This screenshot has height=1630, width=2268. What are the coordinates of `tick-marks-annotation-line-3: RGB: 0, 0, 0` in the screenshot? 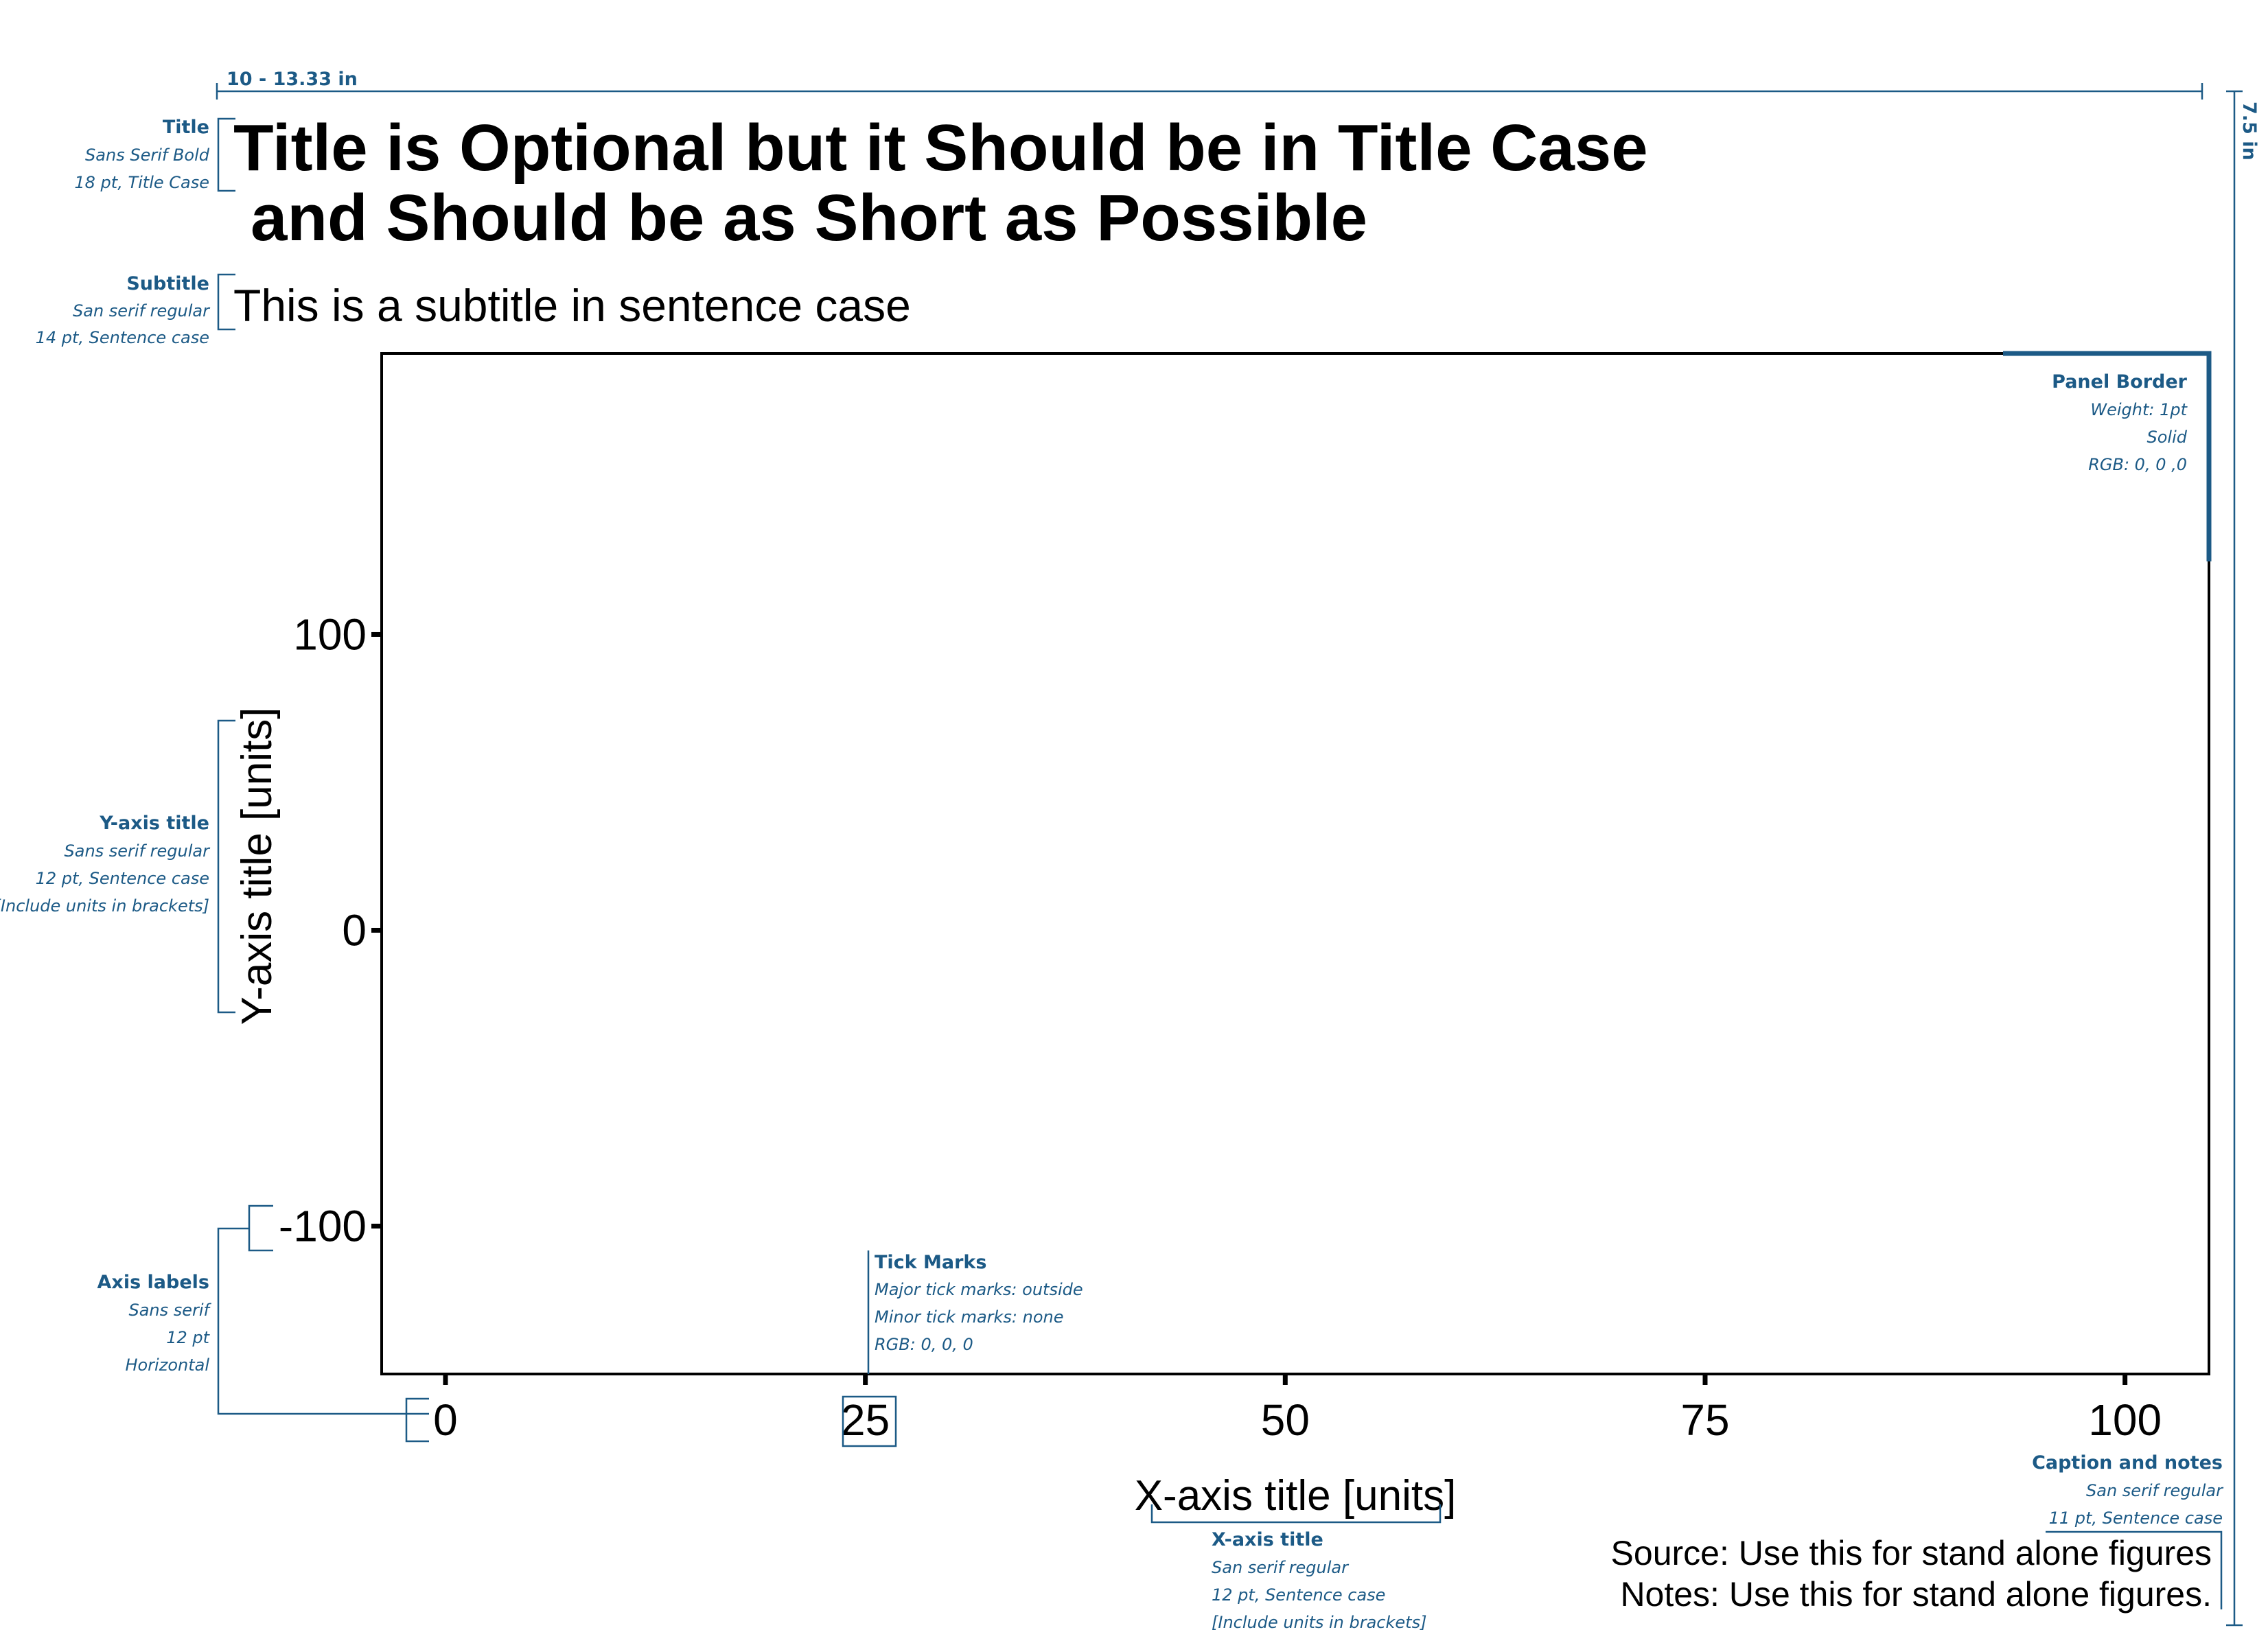 It's located at (924, 1344).